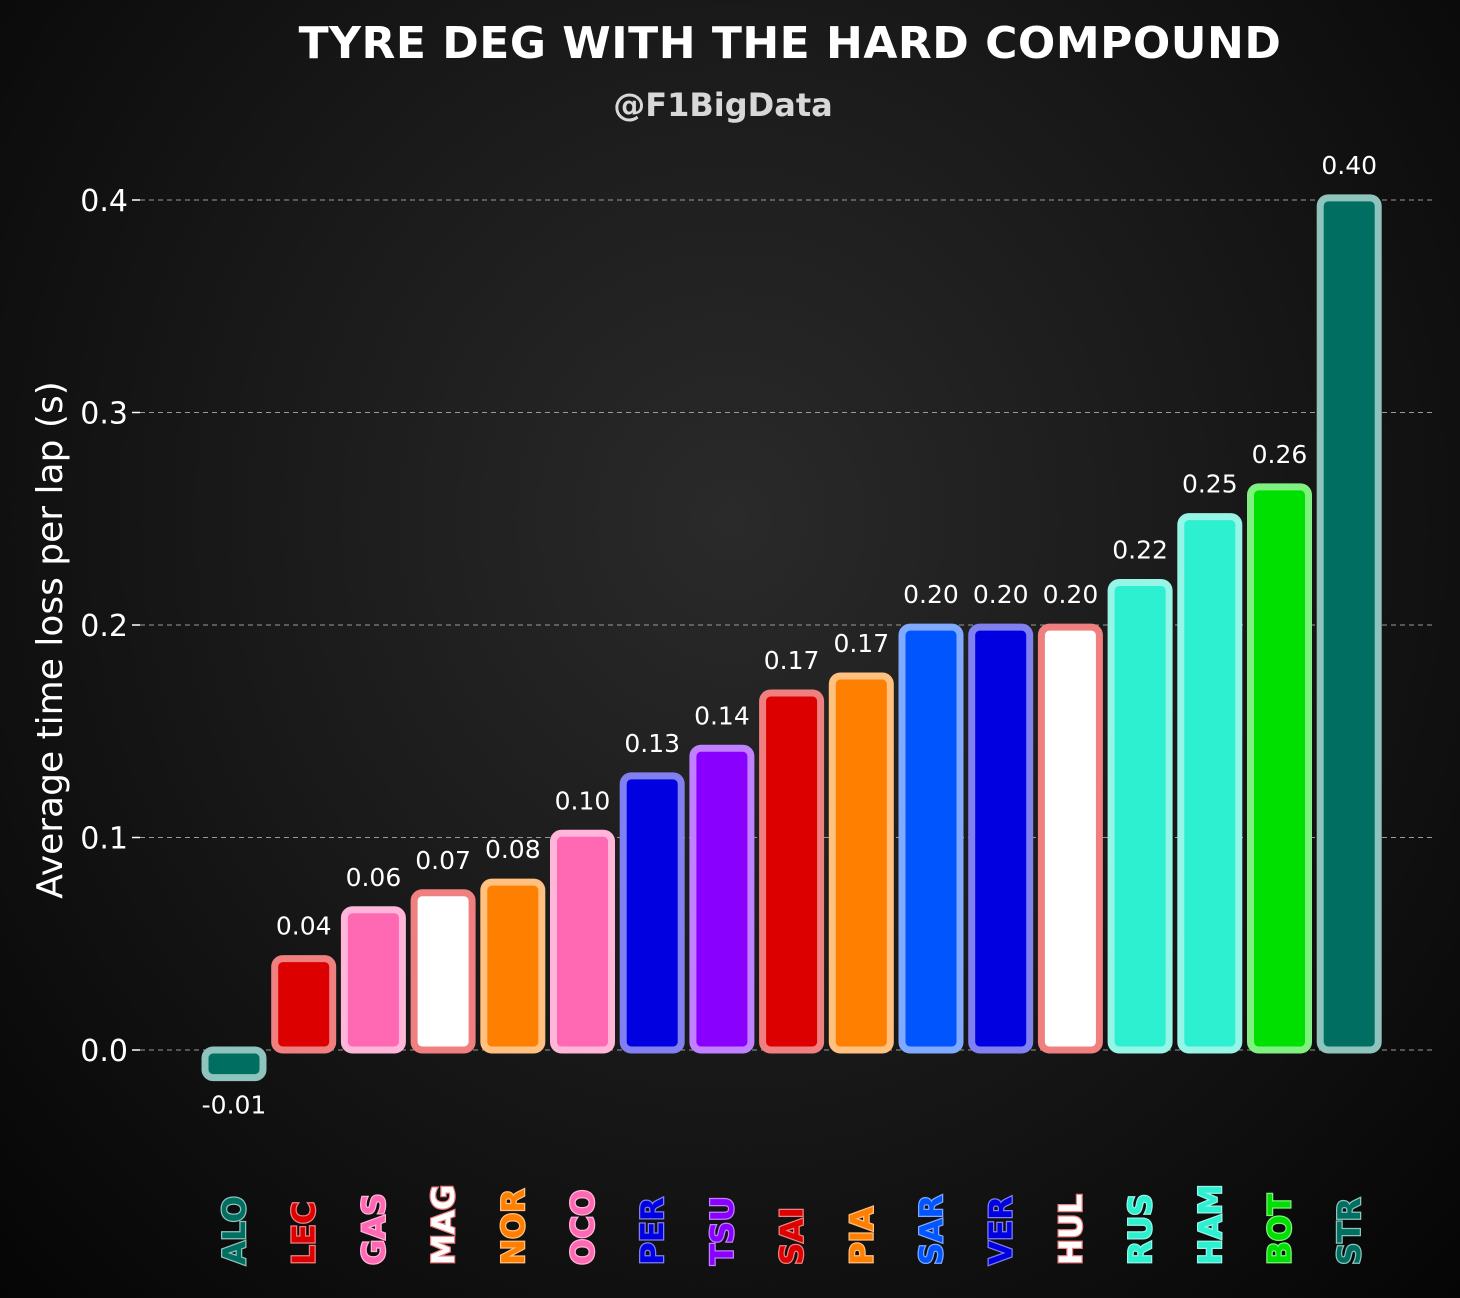 Image resolution: width=1460 pixels, height=1298 pixels. Describe the element at coordinates (104, 1051) in the screenshot. I see `y-tick-label: 0.0` at that location.